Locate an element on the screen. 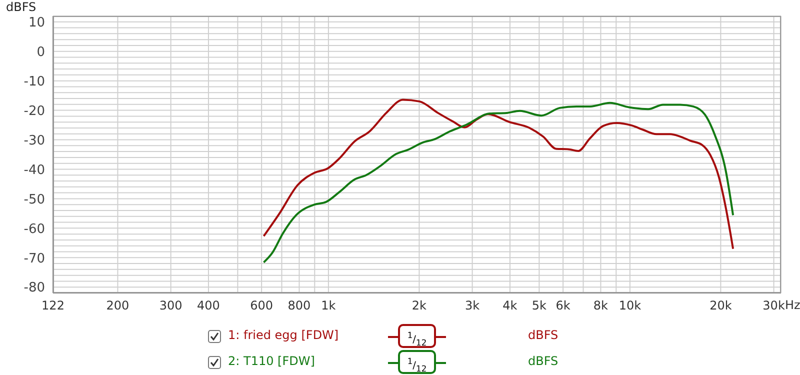 The width and height of the screenshot is (800, 375). text: 2: T110 [FDW] is located at coordinates (271, 361).